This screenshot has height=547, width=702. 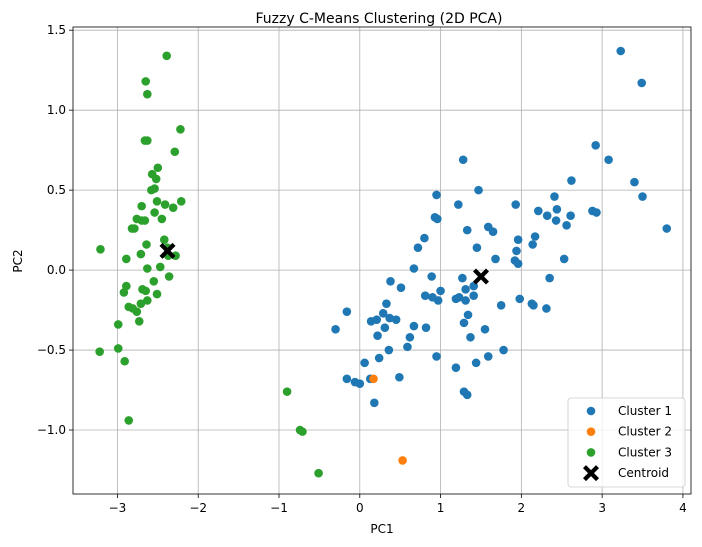 What do you see at coordinates (522, 508) in the screenshot?
I see `x-tick-label: 2` at bounding box center [522, 508].